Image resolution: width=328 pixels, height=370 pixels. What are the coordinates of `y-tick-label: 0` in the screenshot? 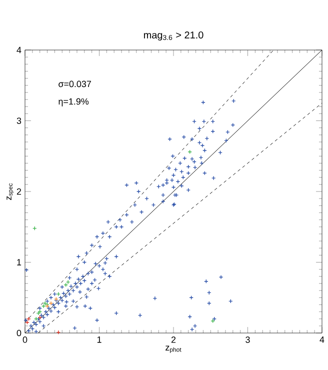 It's located at (19, 333).